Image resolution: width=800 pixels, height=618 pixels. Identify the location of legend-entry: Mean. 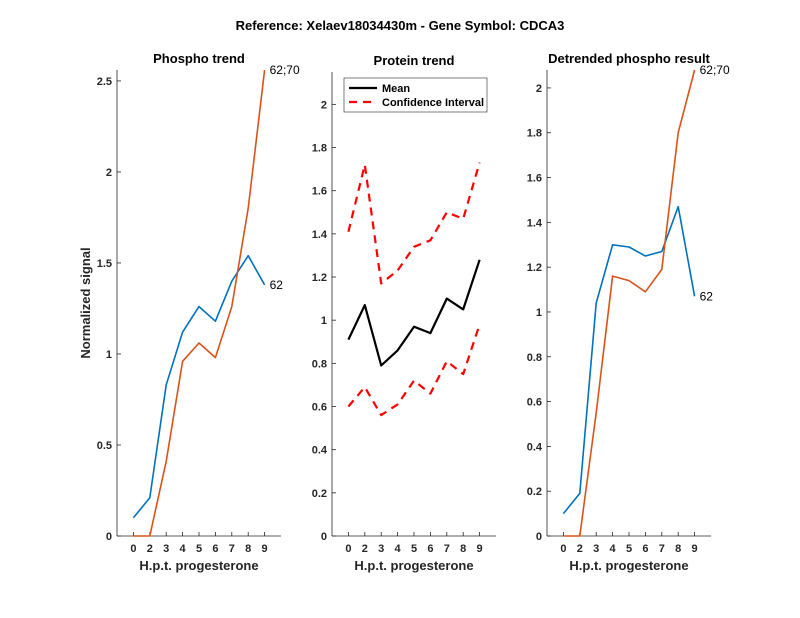
(396, 89).